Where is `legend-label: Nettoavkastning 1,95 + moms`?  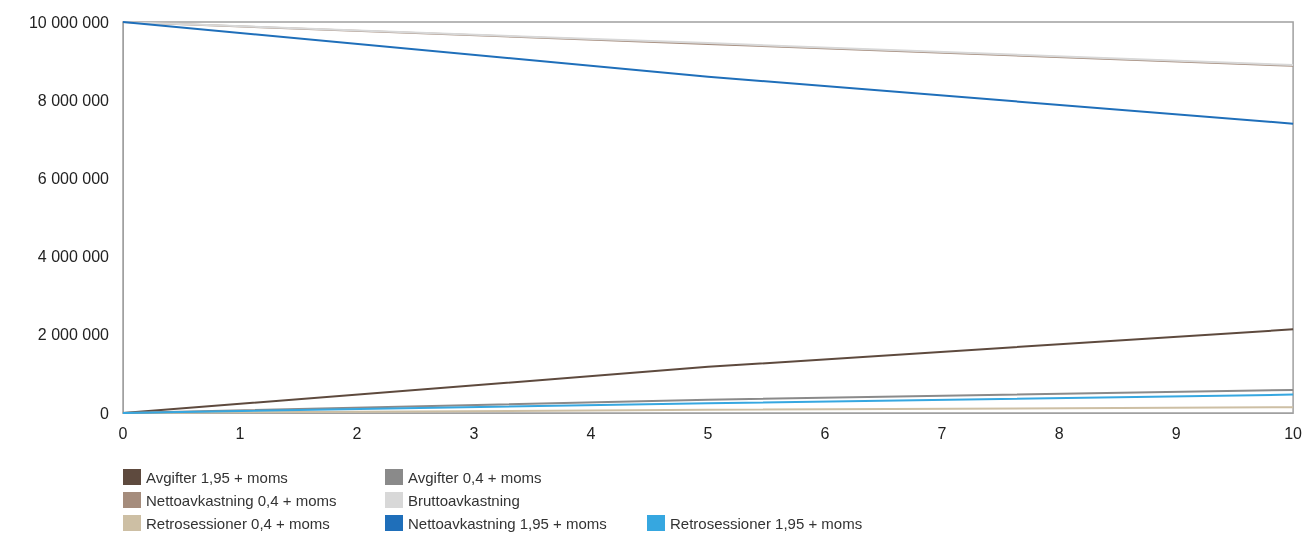
legend-label: Nettoavkastning 1,95 + moms is located at coordinates (507, 523).